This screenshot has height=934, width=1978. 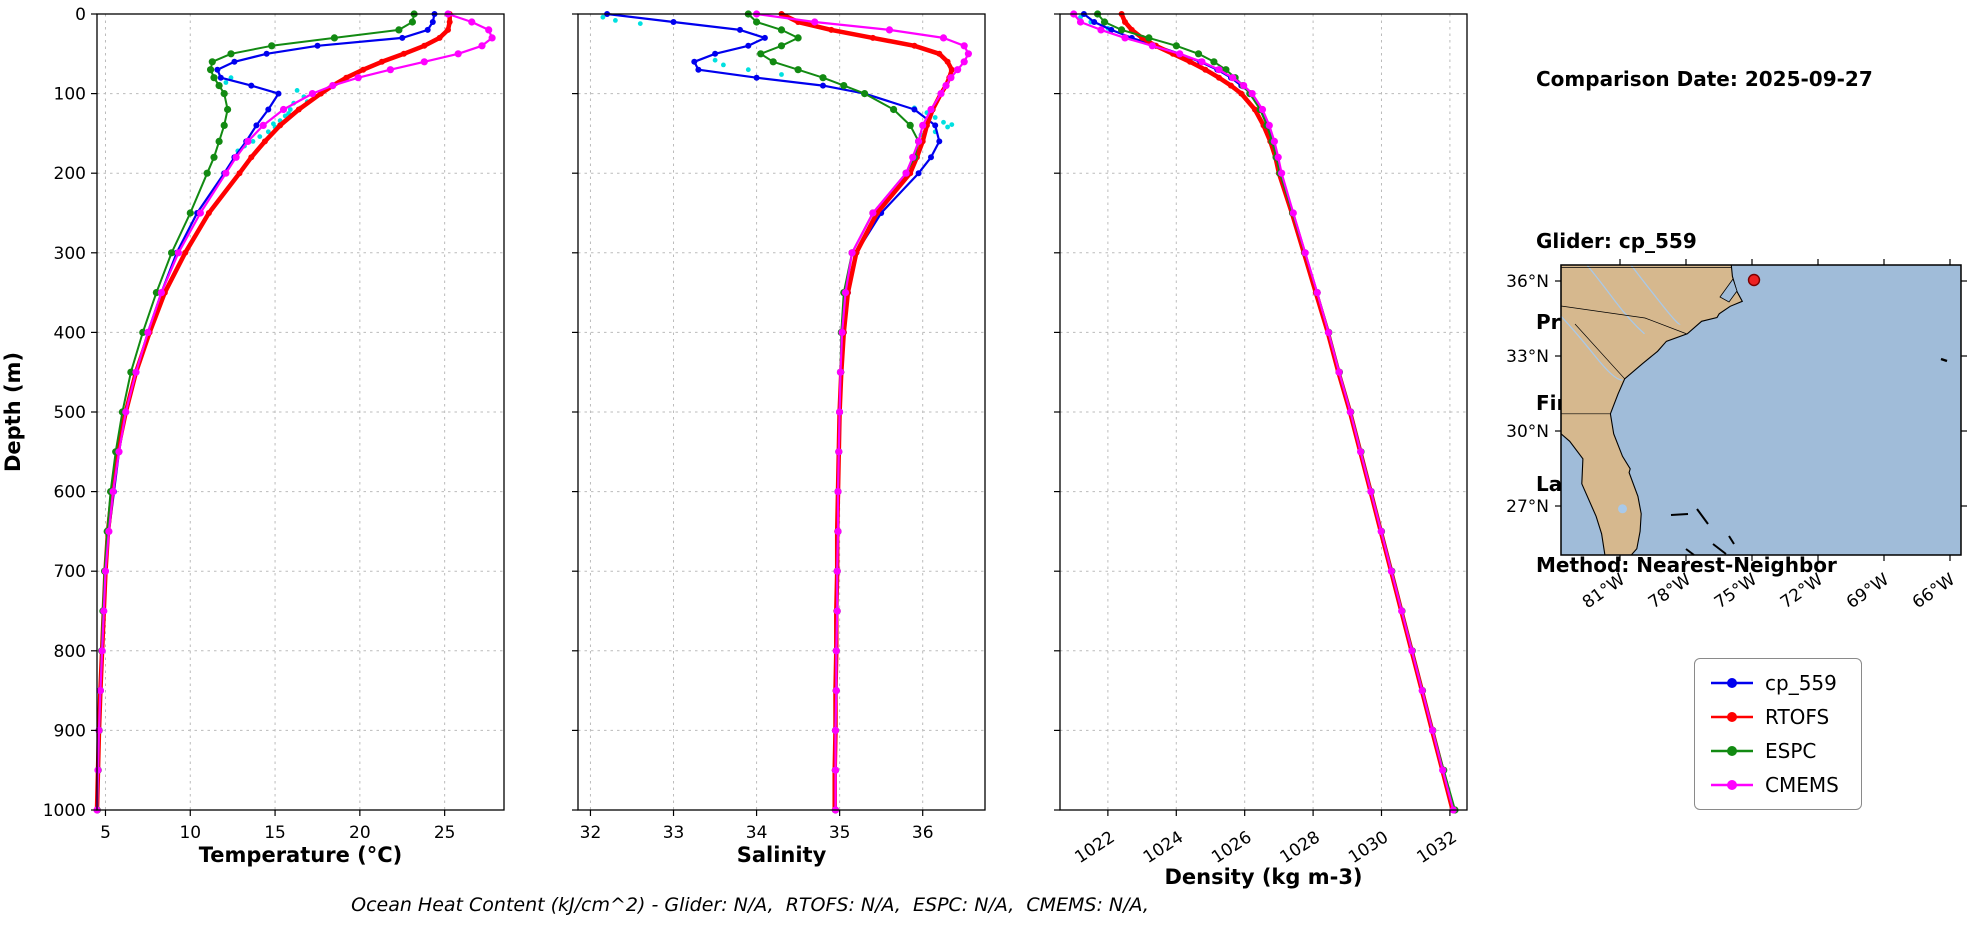 I want to click on x-tick-label: 5, so click(x=105, y=833).